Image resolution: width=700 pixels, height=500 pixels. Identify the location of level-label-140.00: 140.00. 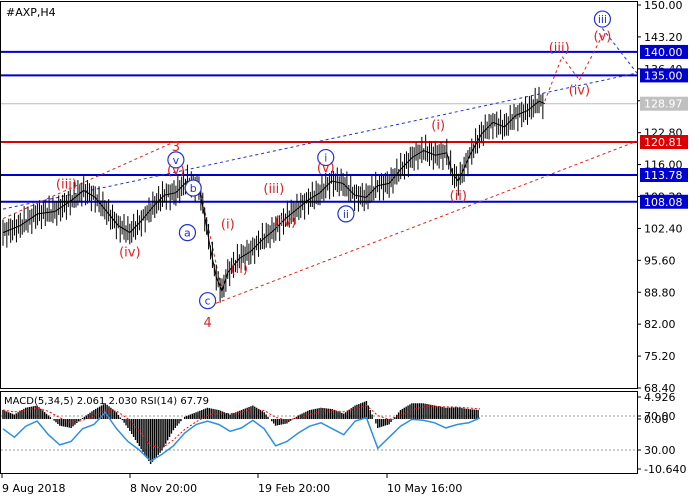
(663, 52).